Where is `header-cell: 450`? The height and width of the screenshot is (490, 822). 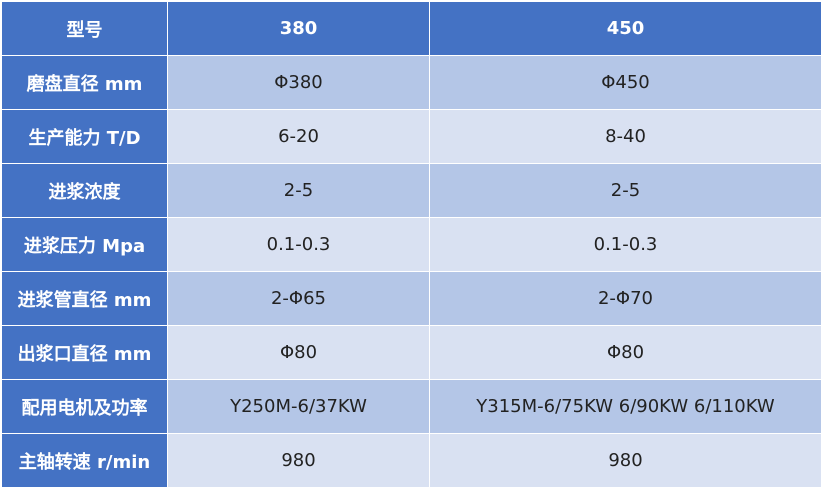 header-cell: 450 is located at coordinates (625, 28).